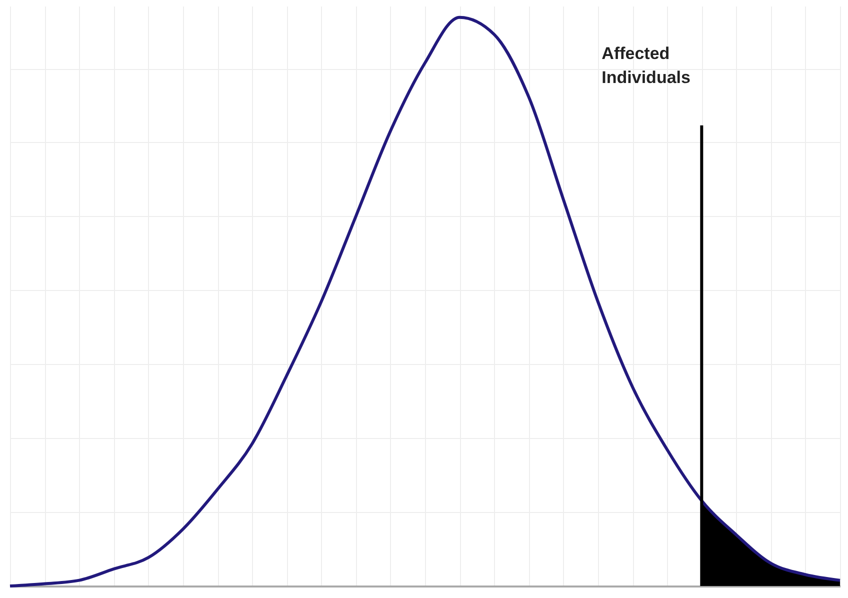 The width and height of the screenshot is (848, 598). I want to click on annotation: Affected Individuals, so click(646, 65).